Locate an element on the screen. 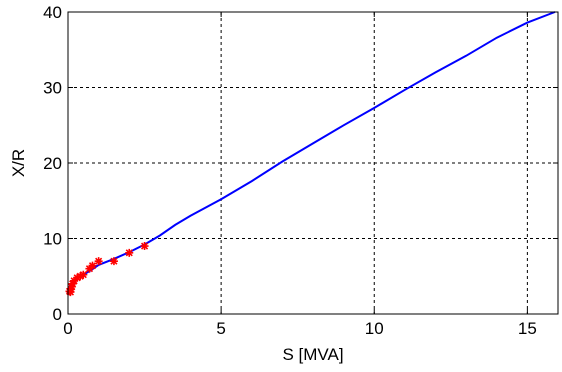 The height and width of the screenshot is (372, 562). y-tick-label: 40 is located at coordinates (52, 12).